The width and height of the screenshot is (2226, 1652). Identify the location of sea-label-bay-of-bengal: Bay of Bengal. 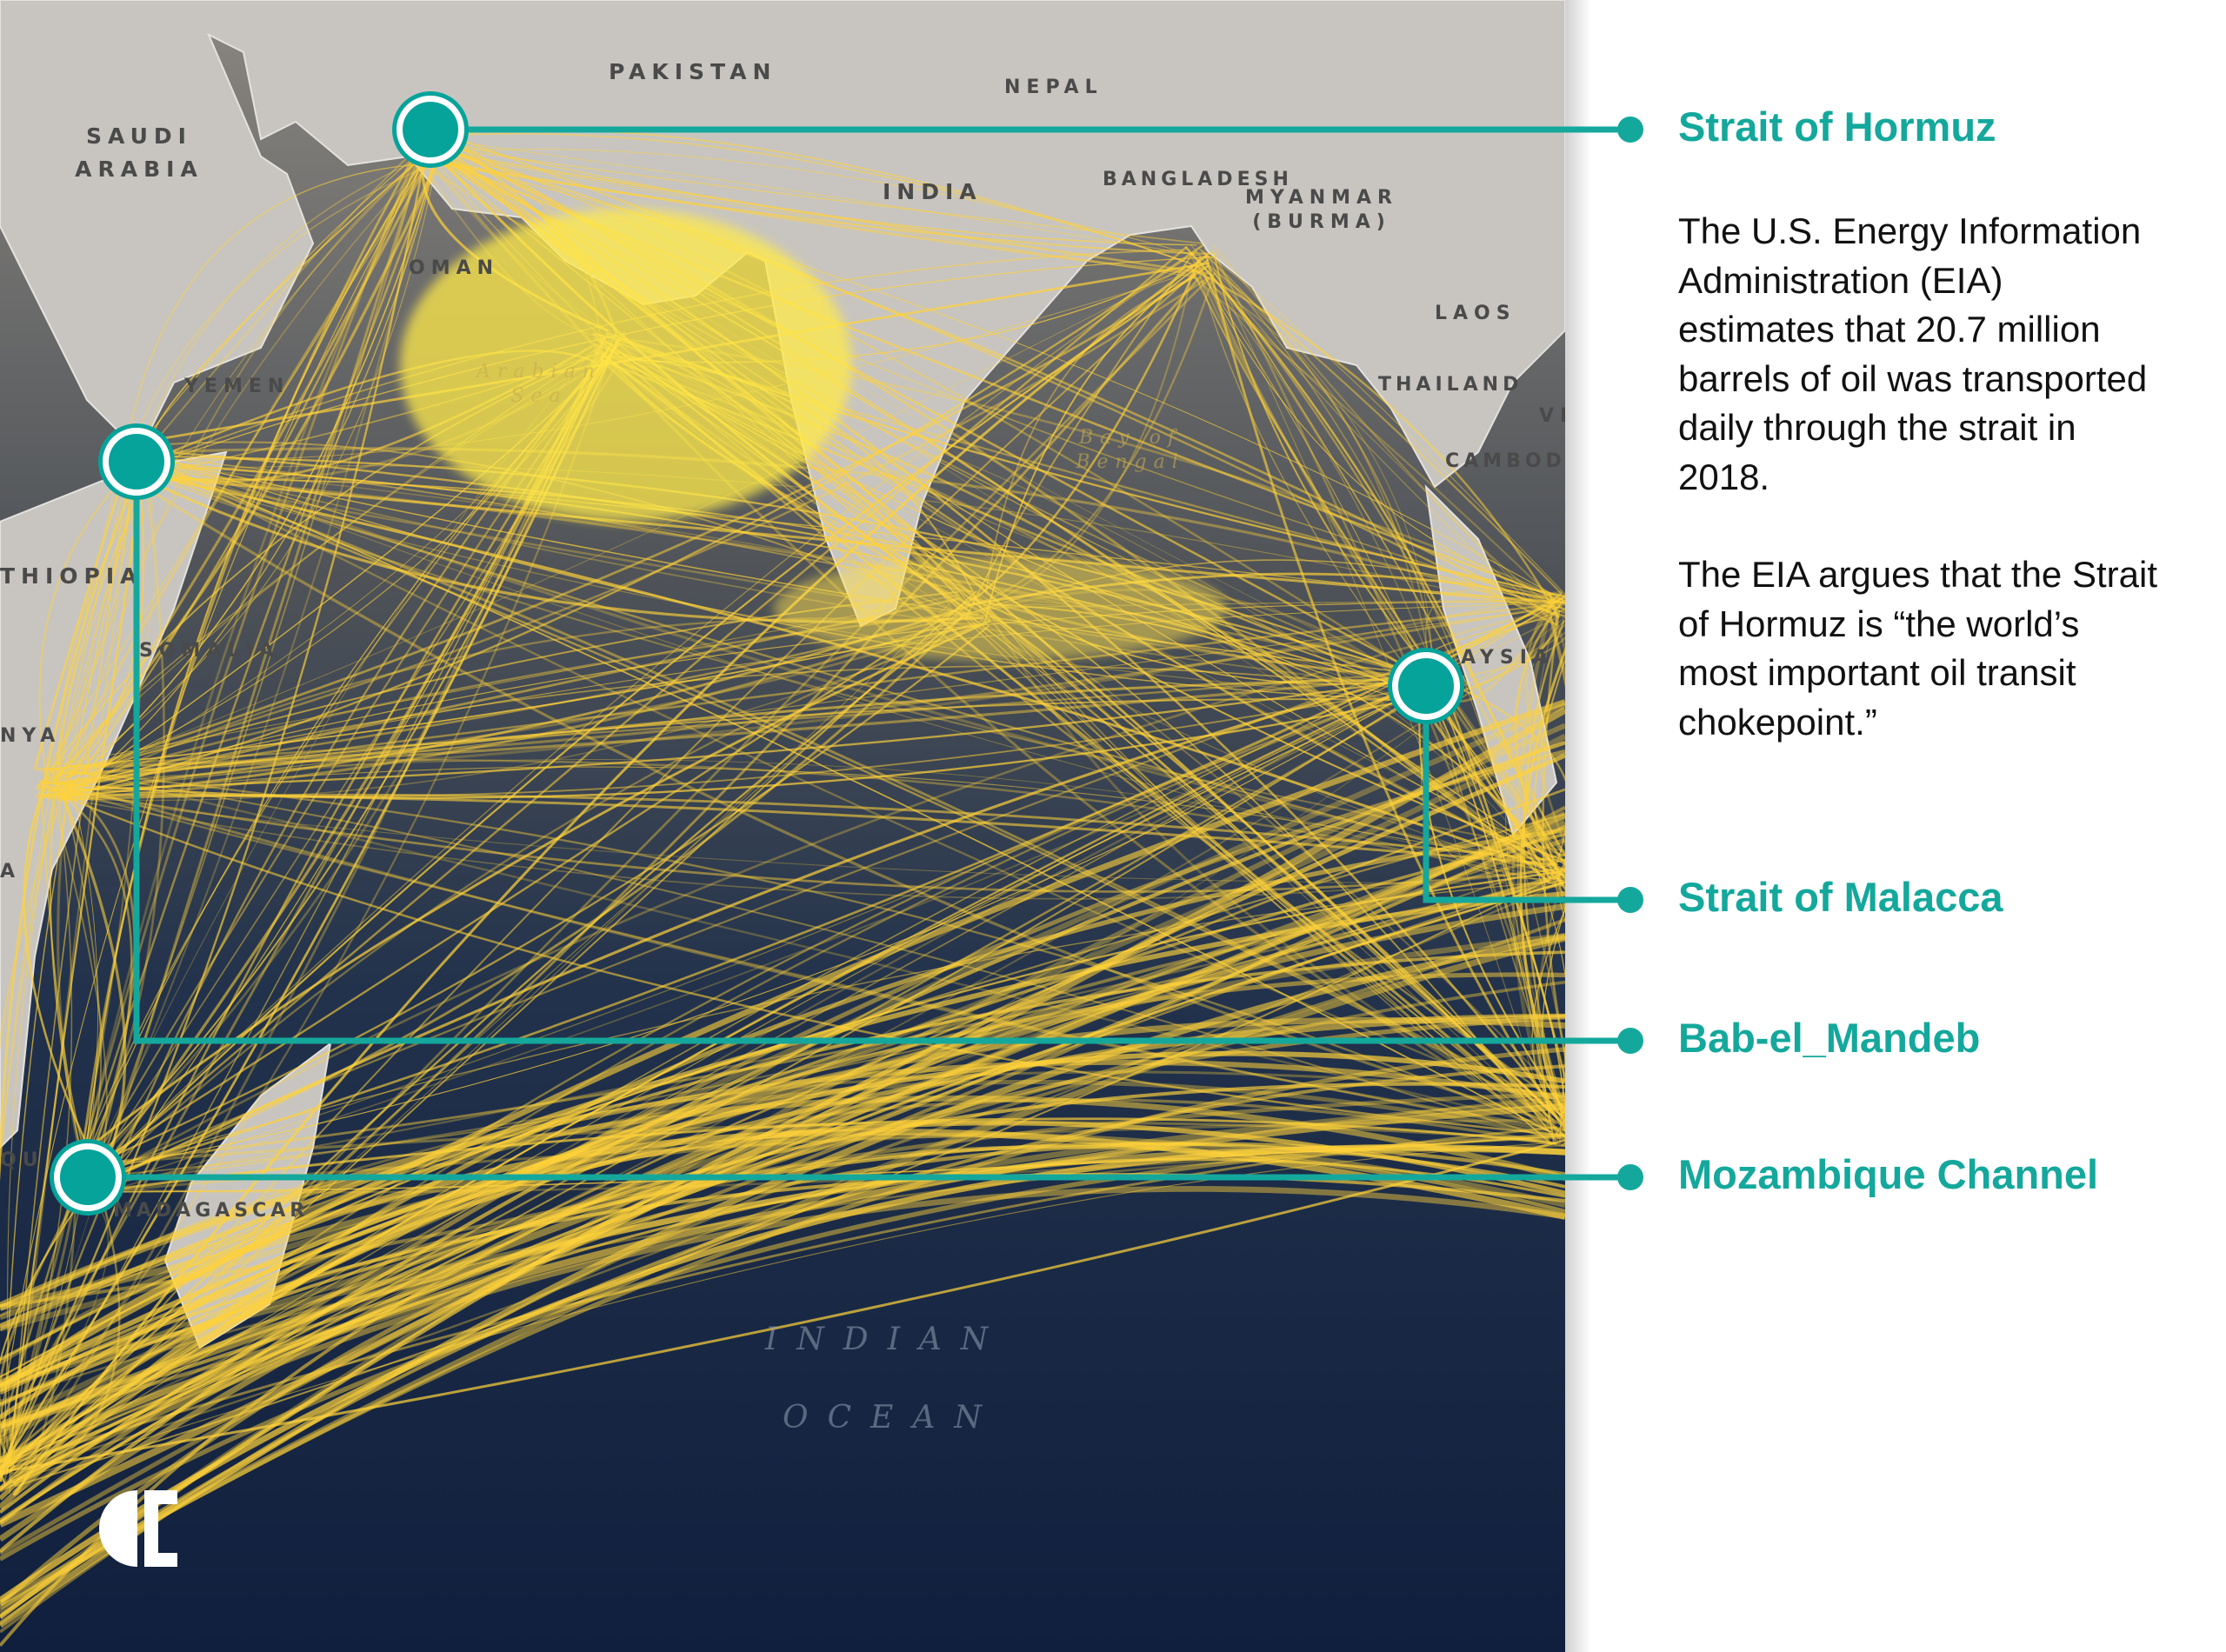
(1130, 450).